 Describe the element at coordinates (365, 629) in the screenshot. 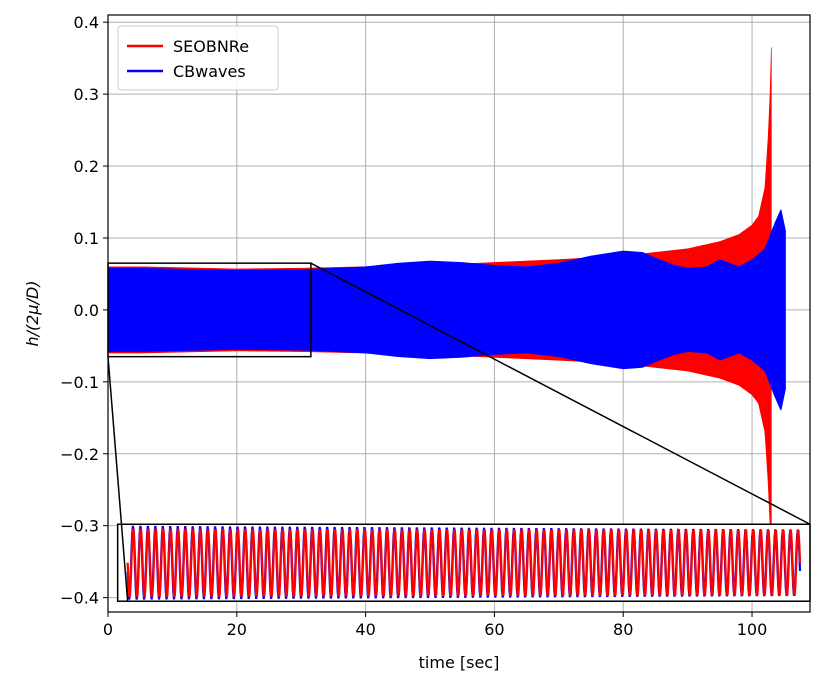

I see `x-tick-label-2: 40` at that location.